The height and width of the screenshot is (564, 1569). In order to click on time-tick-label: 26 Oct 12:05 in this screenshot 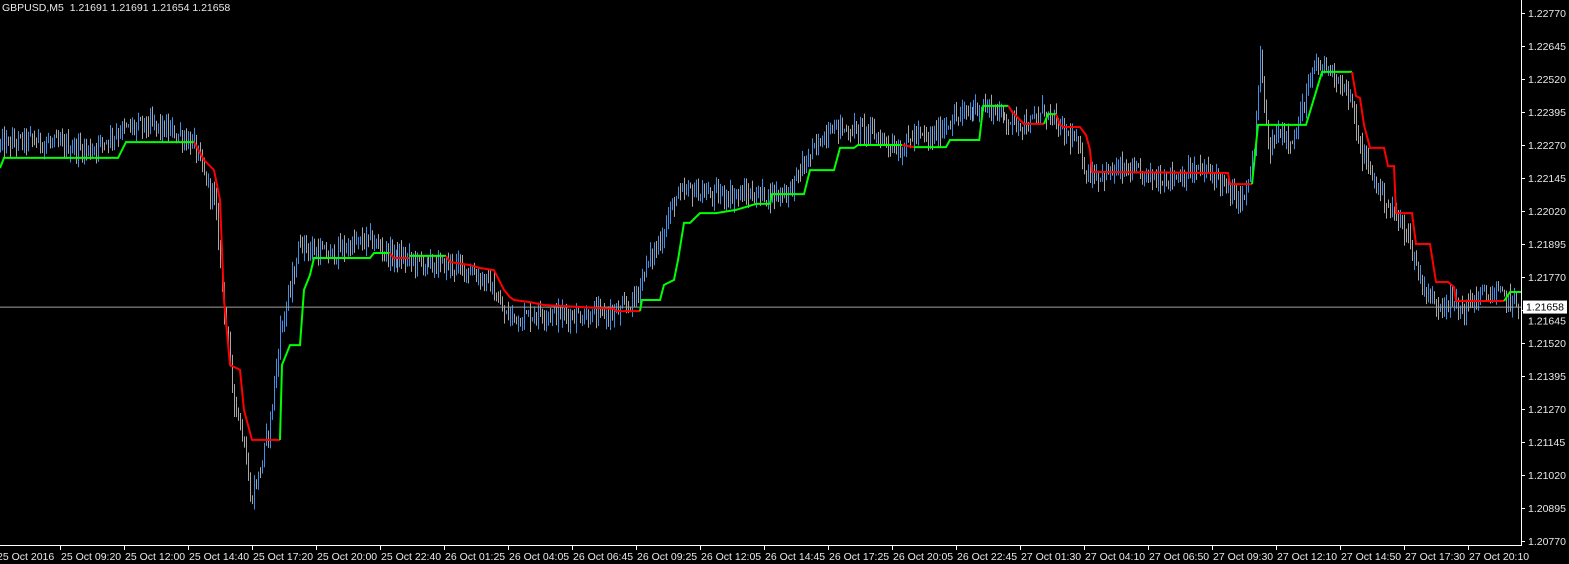, I will do `click(731, 557)`.